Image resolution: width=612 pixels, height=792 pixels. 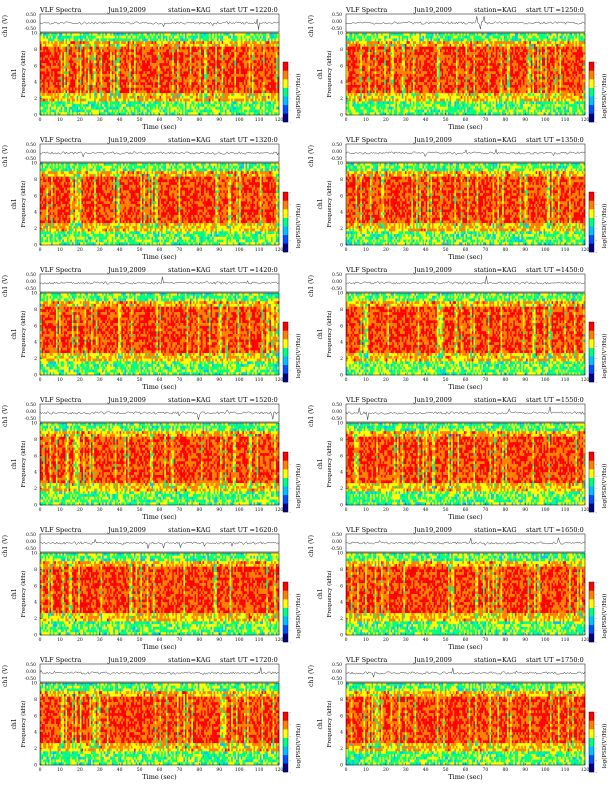 What do you see at coordinates (495, 660) in the screenshot?
I see `panel-station: station=KAG` at bounding box center [495, 660].